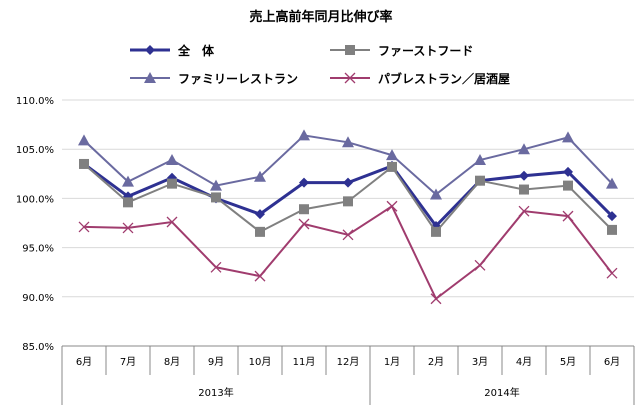 This screenshot has width=643, height=411. I want to click on legend-label: パブレストラン／居酒屋, so click(444, 78).